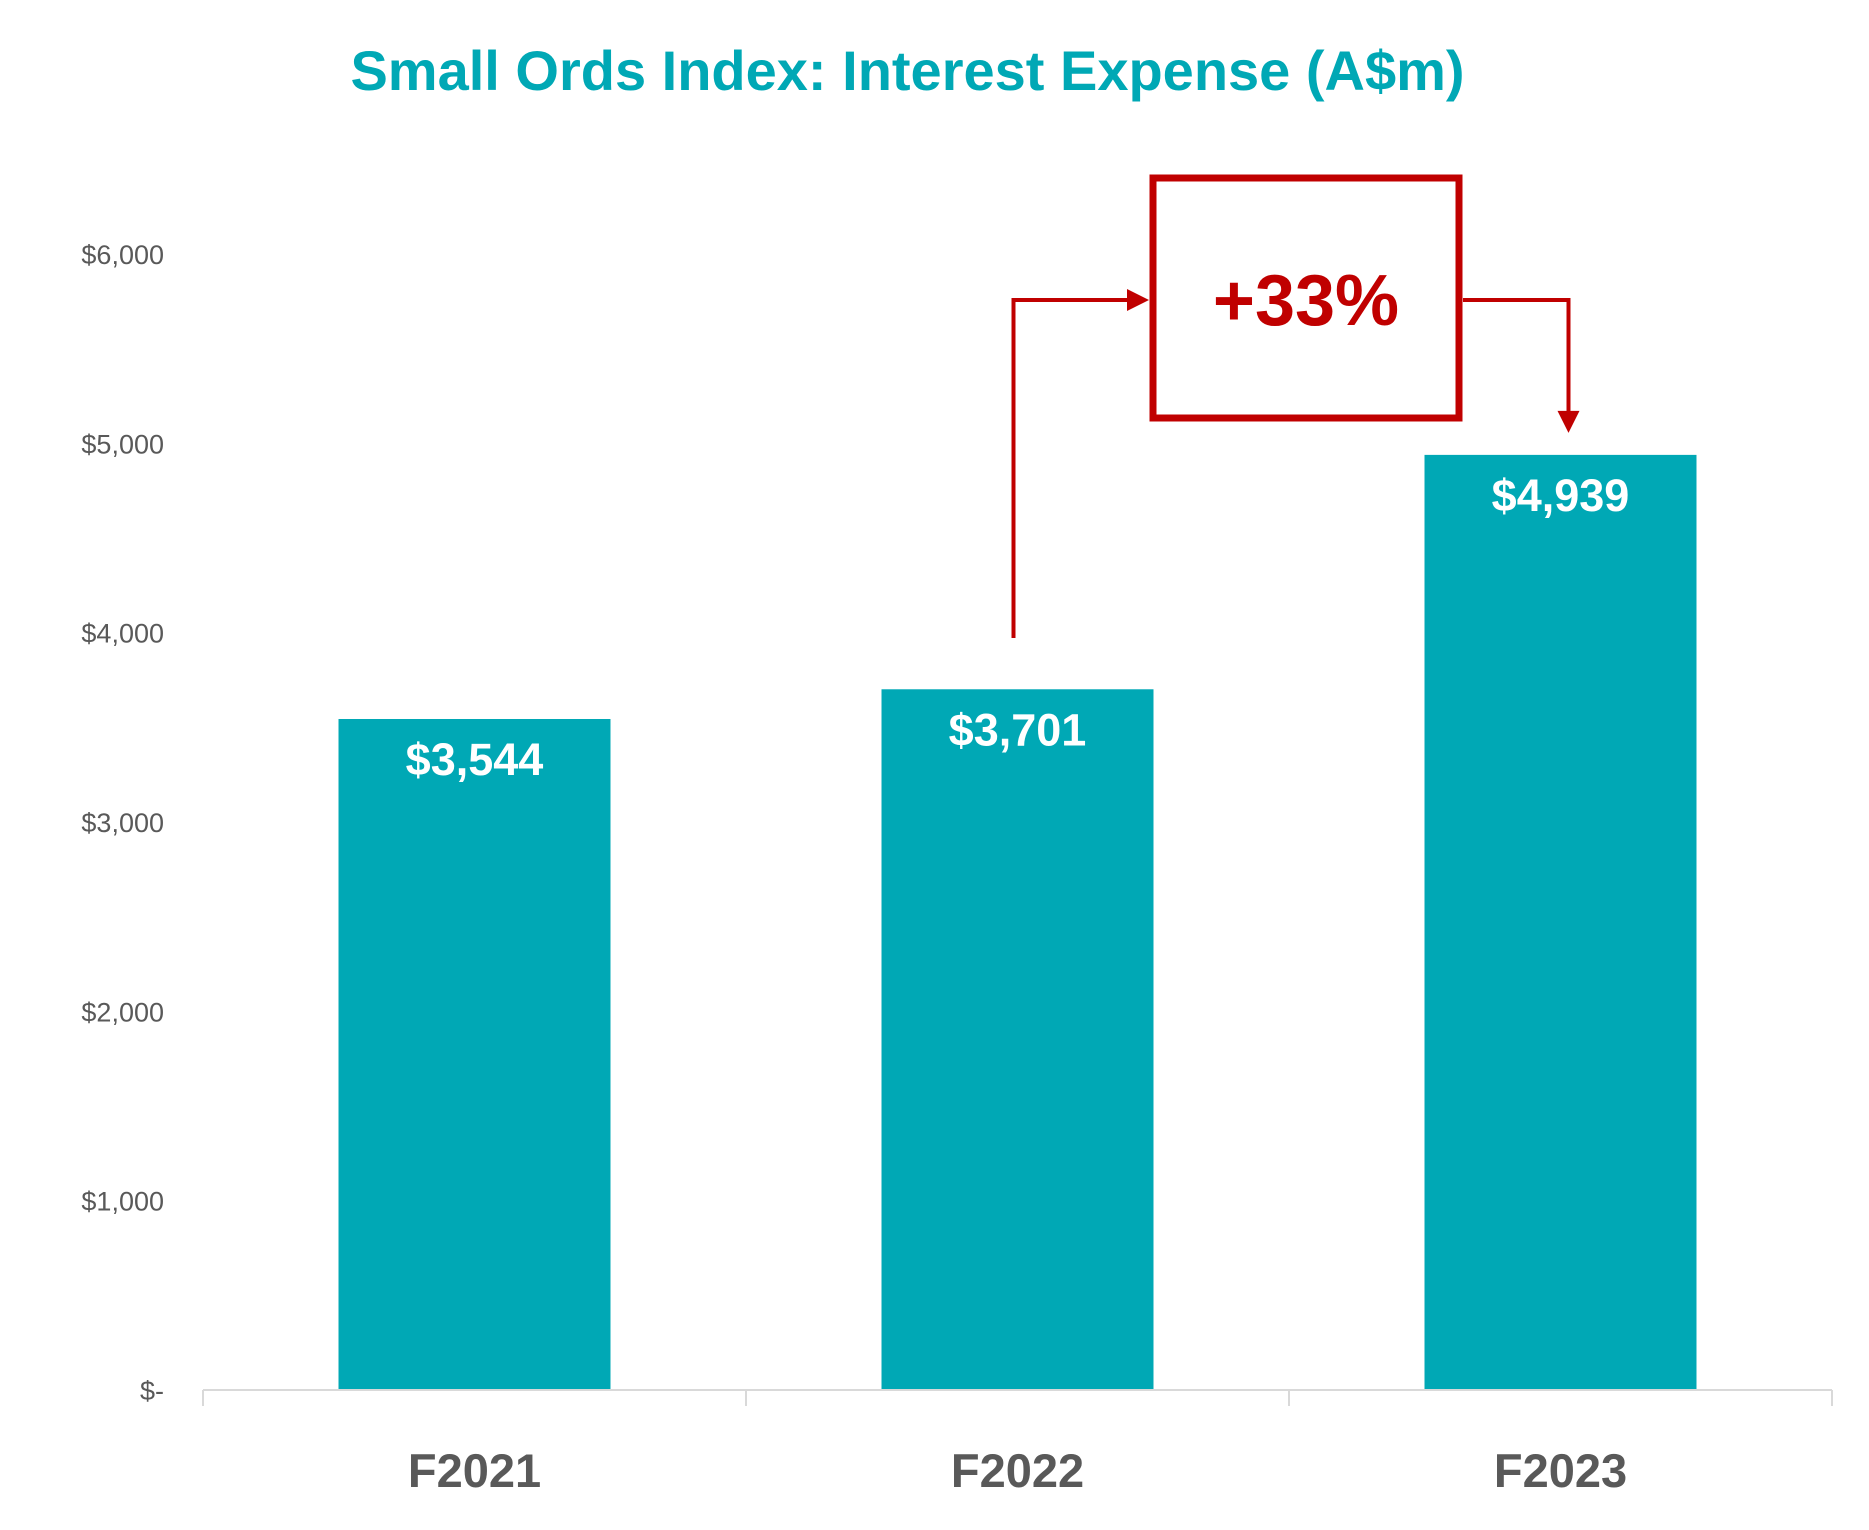 This screenshot has height=1530, width=1869. What do you see at coordinates (1306, 301) in the screenshot?
I see `growth-percent-label: +33%` at bounding box center [1306, 301].